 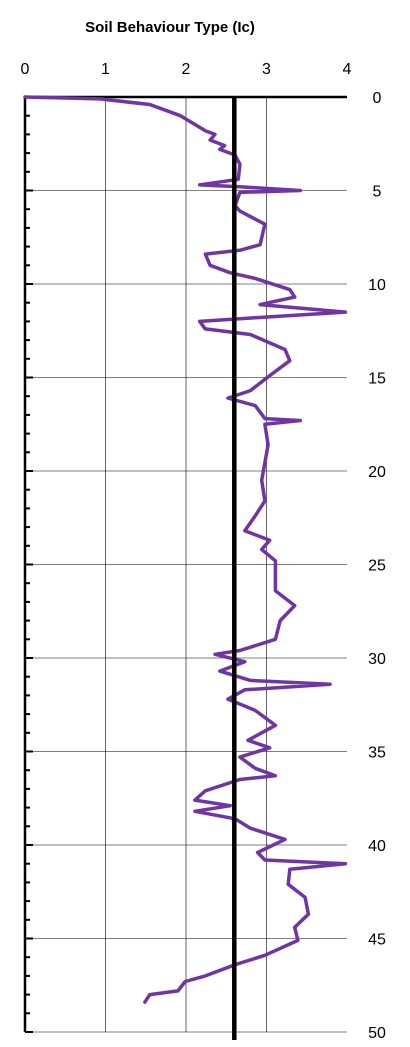 What do you see at coordinates (377, 659) in the screenshot?
I see `y-tick-label: 30` at bounding box center [377, 659].